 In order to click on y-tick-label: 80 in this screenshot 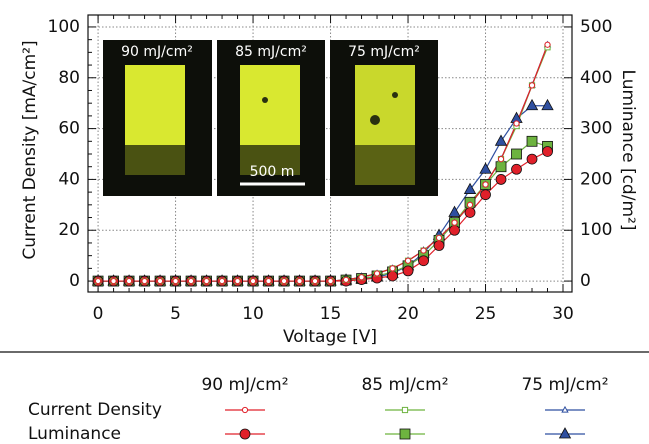, I will do `click(69, 78)`.